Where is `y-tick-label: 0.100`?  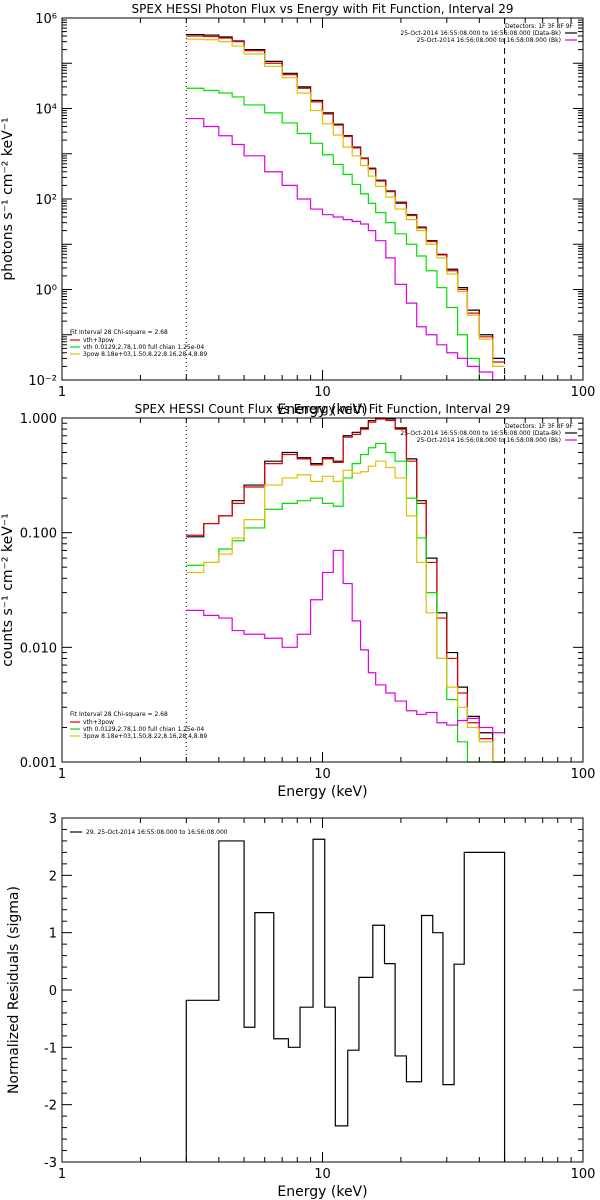
y-tick-label: 0.100 is located at coordinates (38, 534).